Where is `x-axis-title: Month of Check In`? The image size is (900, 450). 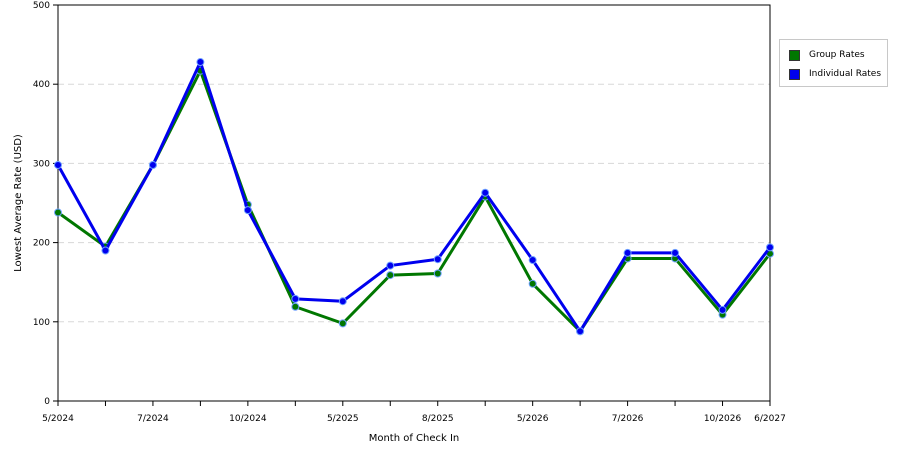 x-axis-title: Month of Check In is located at coordinates (414, 438).